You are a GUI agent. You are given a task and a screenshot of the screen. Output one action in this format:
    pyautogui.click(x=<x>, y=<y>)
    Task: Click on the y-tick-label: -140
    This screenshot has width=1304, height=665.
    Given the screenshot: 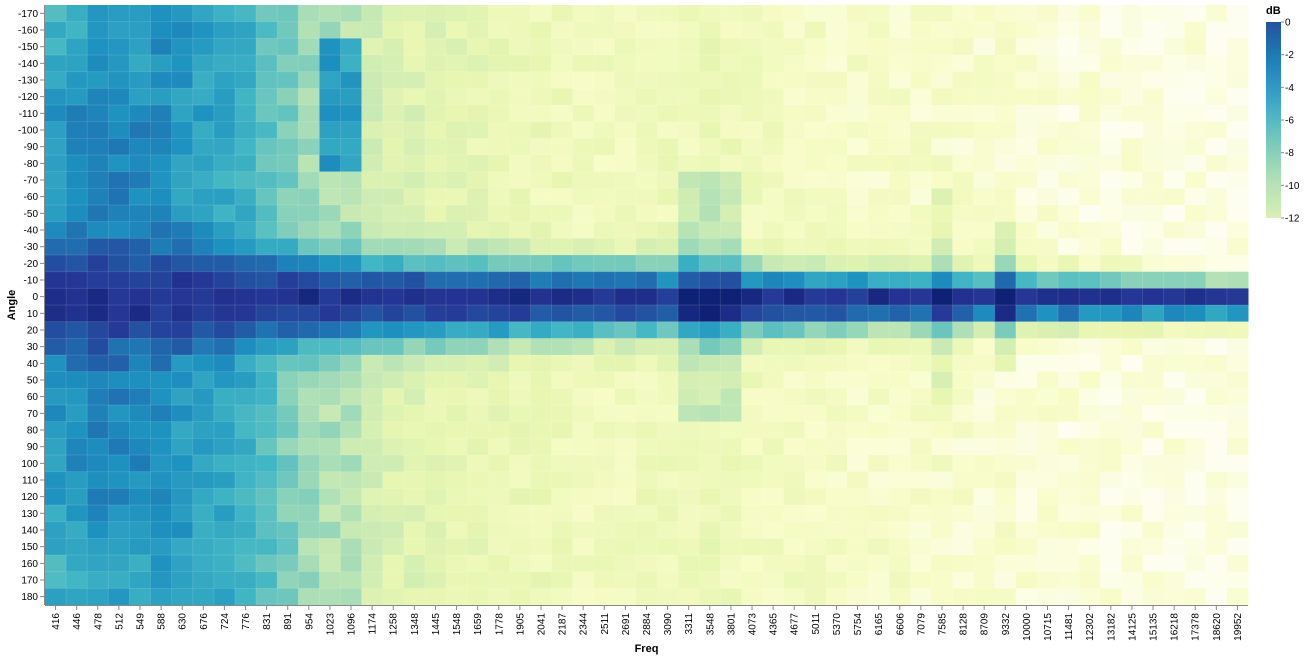 What is the action you would take?
    pyautogui.click(x=28, y=64)
    